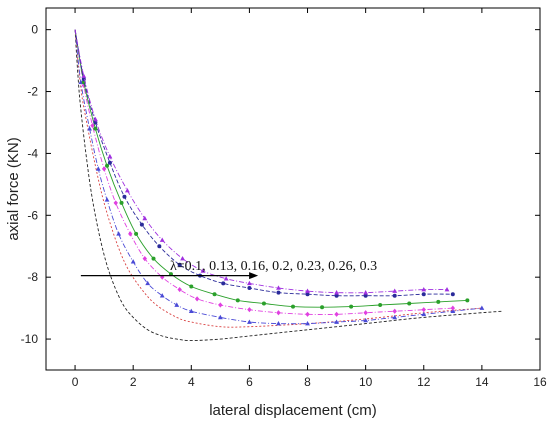 The width and height of the screenshot is (550, 422). I want to click on annotation-text: λ=0.1, 0.13, 0.16, 0.2, 0.23, 0.26, 0.3, so click(273, 266).